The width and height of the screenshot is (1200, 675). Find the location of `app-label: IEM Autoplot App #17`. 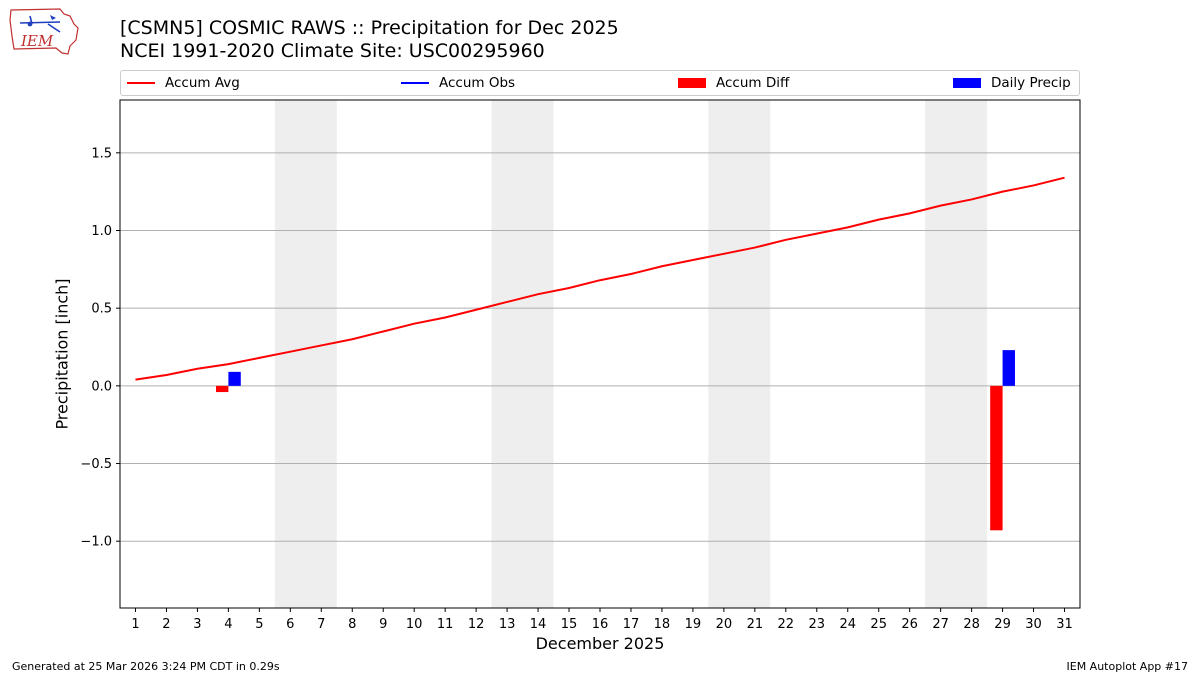

app-label: IEM Autoplot App #17 is located at coordinates (1127, 666).